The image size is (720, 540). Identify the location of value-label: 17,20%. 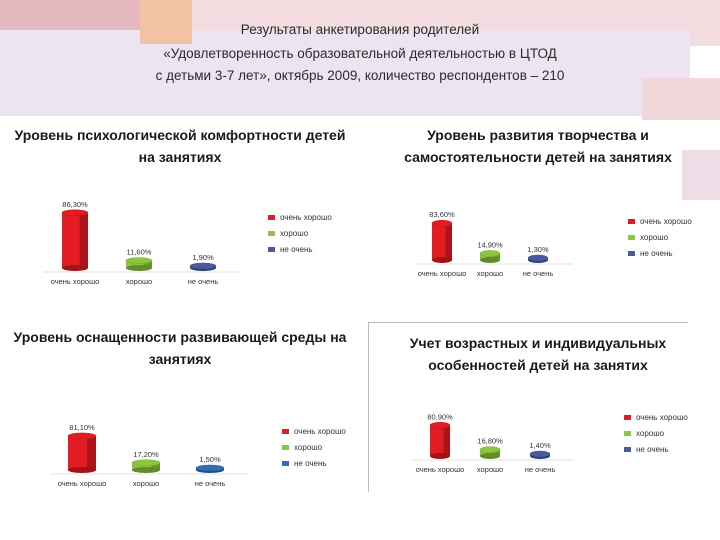
(146, 454).